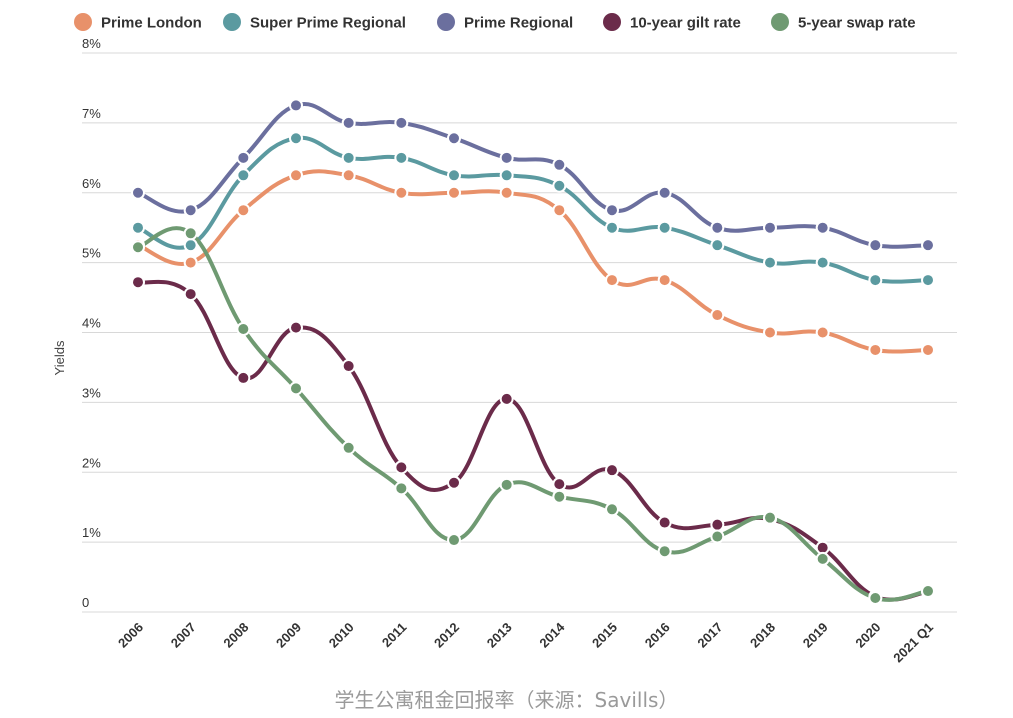  I want to click on point-5-year-swap-rate-2007, so click(190, 233).